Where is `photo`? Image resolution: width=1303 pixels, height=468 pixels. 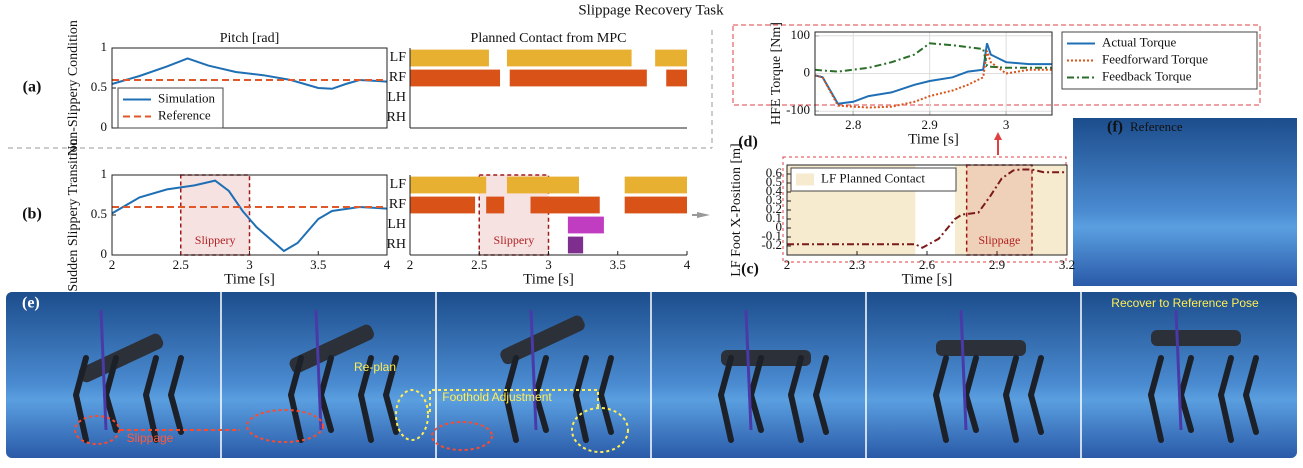 photo is located at coordinates (1185, 202).